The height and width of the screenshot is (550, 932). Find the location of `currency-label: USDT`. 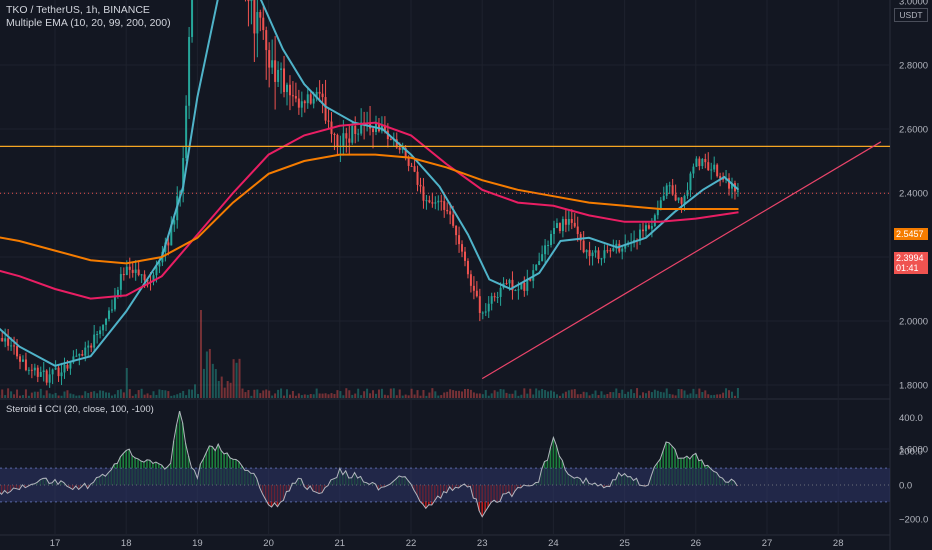

currency-label: USDT is located at coordinates (911, 15).